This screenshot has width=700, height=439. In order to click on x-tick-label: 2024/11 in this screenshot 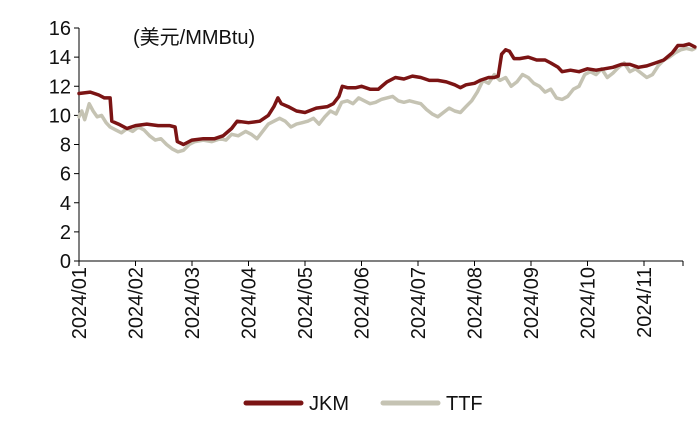, I will do `click(645, 302)`.